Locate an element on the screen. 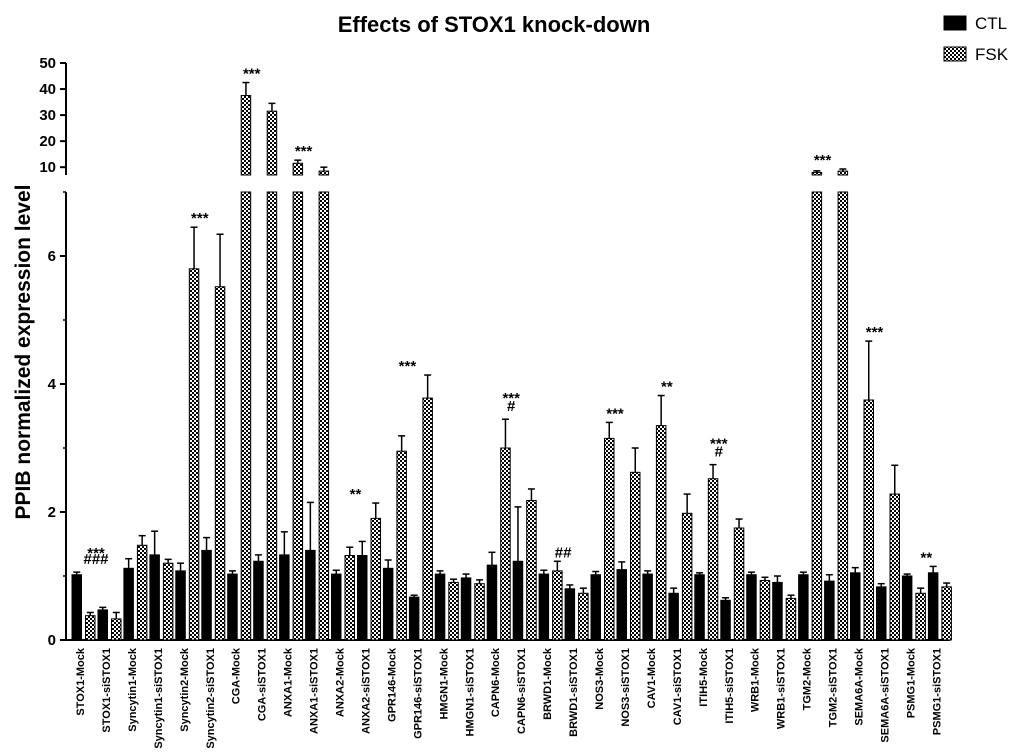  legend: CTL FSK is located at coordinates (976, 39).